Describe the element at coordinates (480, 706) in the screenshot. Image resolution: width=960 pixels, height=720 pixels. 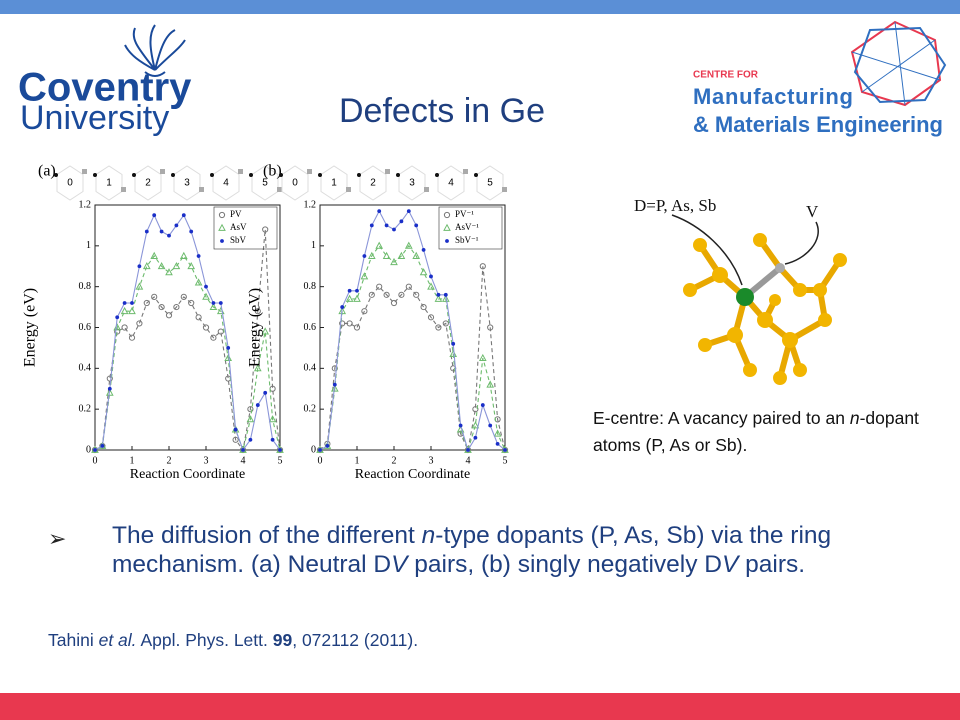
I see `bottom-bar` at that location.